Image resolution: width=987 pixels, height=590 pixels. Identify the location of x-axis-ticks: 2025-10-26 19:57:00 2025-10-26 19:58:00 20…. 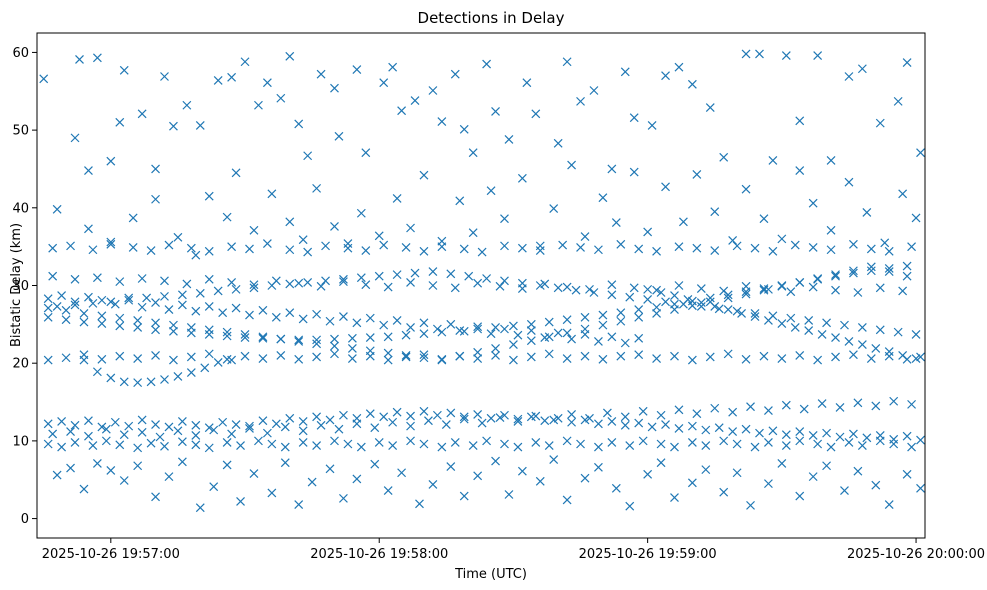
(513, 550).